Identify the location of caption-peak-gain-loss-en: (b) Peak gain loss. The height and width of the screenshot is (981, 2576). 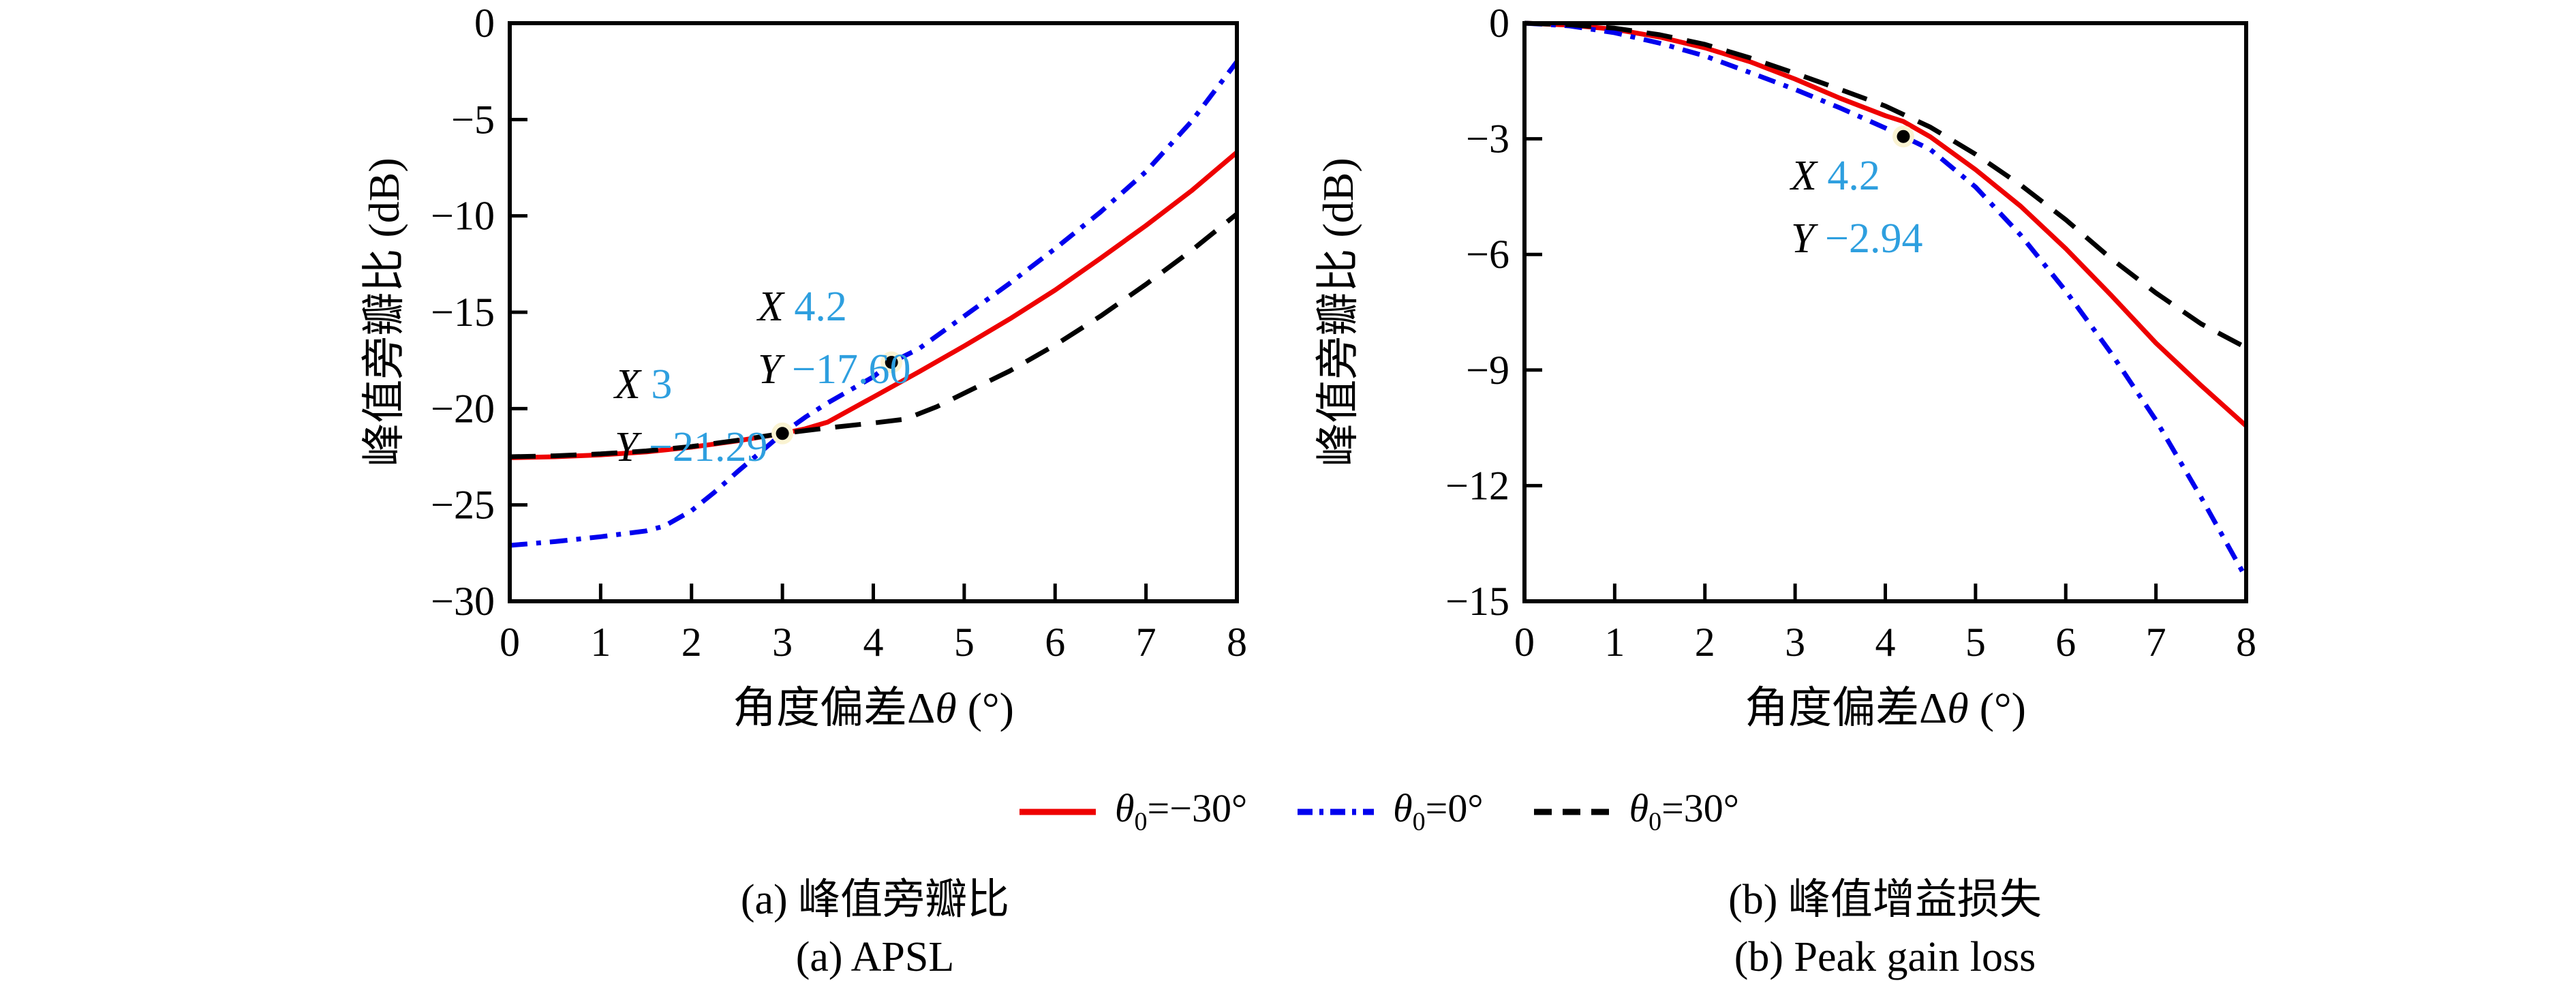
(1885, 957).